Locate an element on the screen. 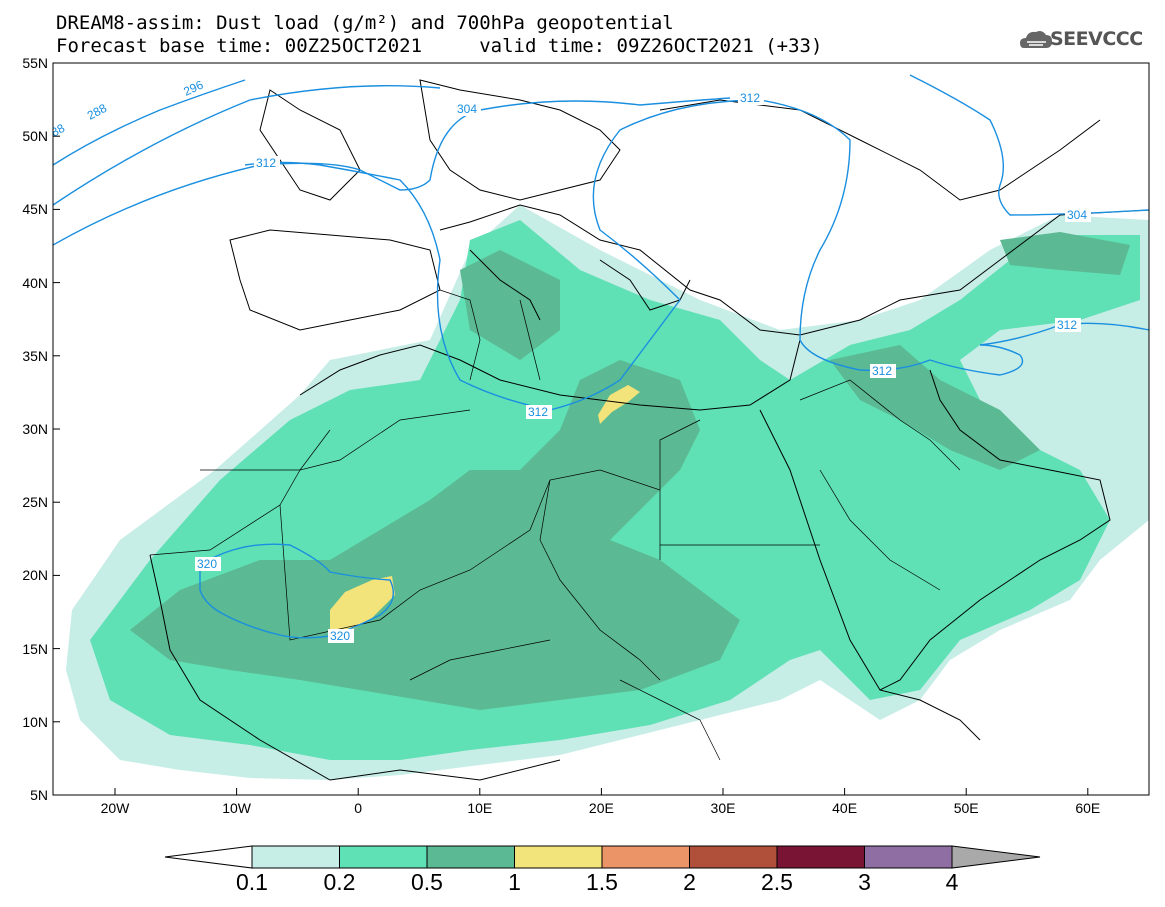  colorbar-label: 1.5 is located at coordinates (602, 882).